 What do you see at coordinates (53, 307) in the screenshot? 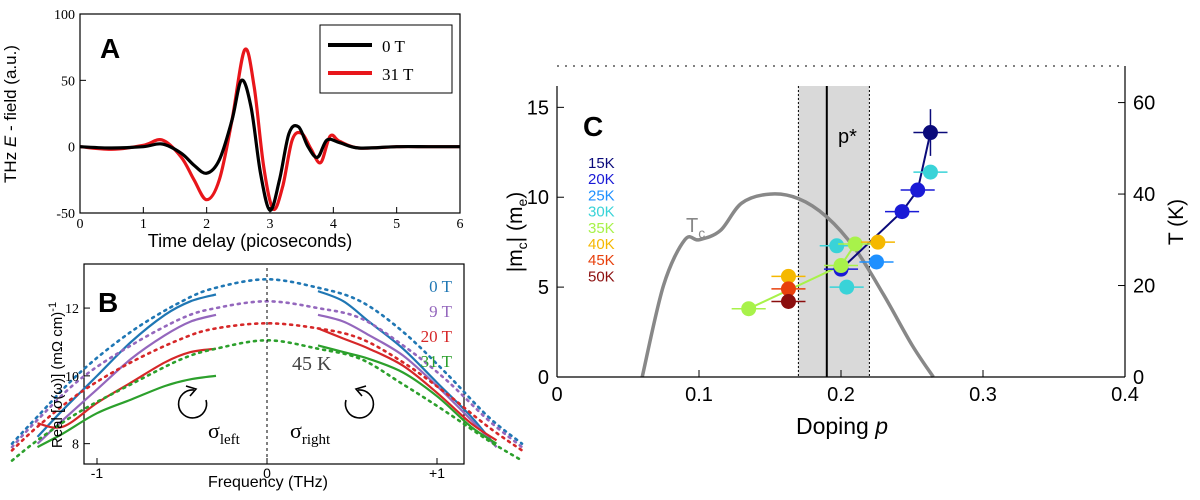
I see `panel-b-ylabel-sup: -1` at bounding box center [53, 307].